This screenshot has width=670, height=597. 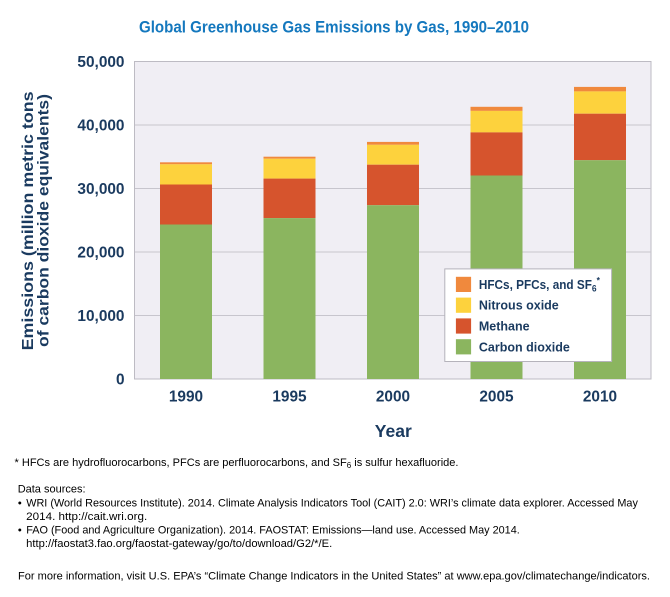 I want to click on svg-text: 1995, so click(x=289, y=397).